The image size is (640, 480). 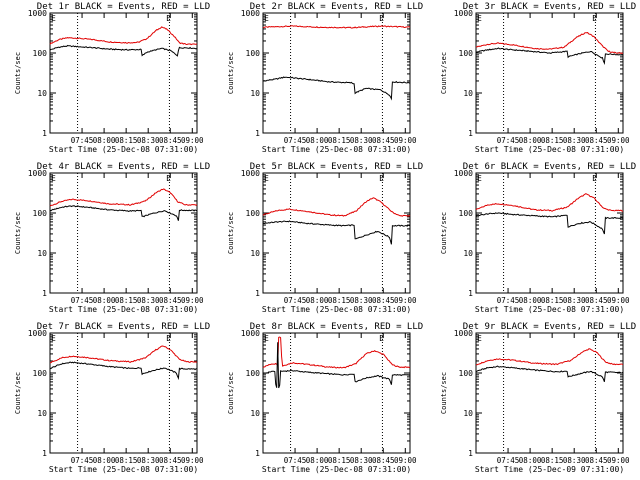 I want to click on chart-title: Det 1r BLACK = Events, RED = LLD, so click(x=123, y=7).